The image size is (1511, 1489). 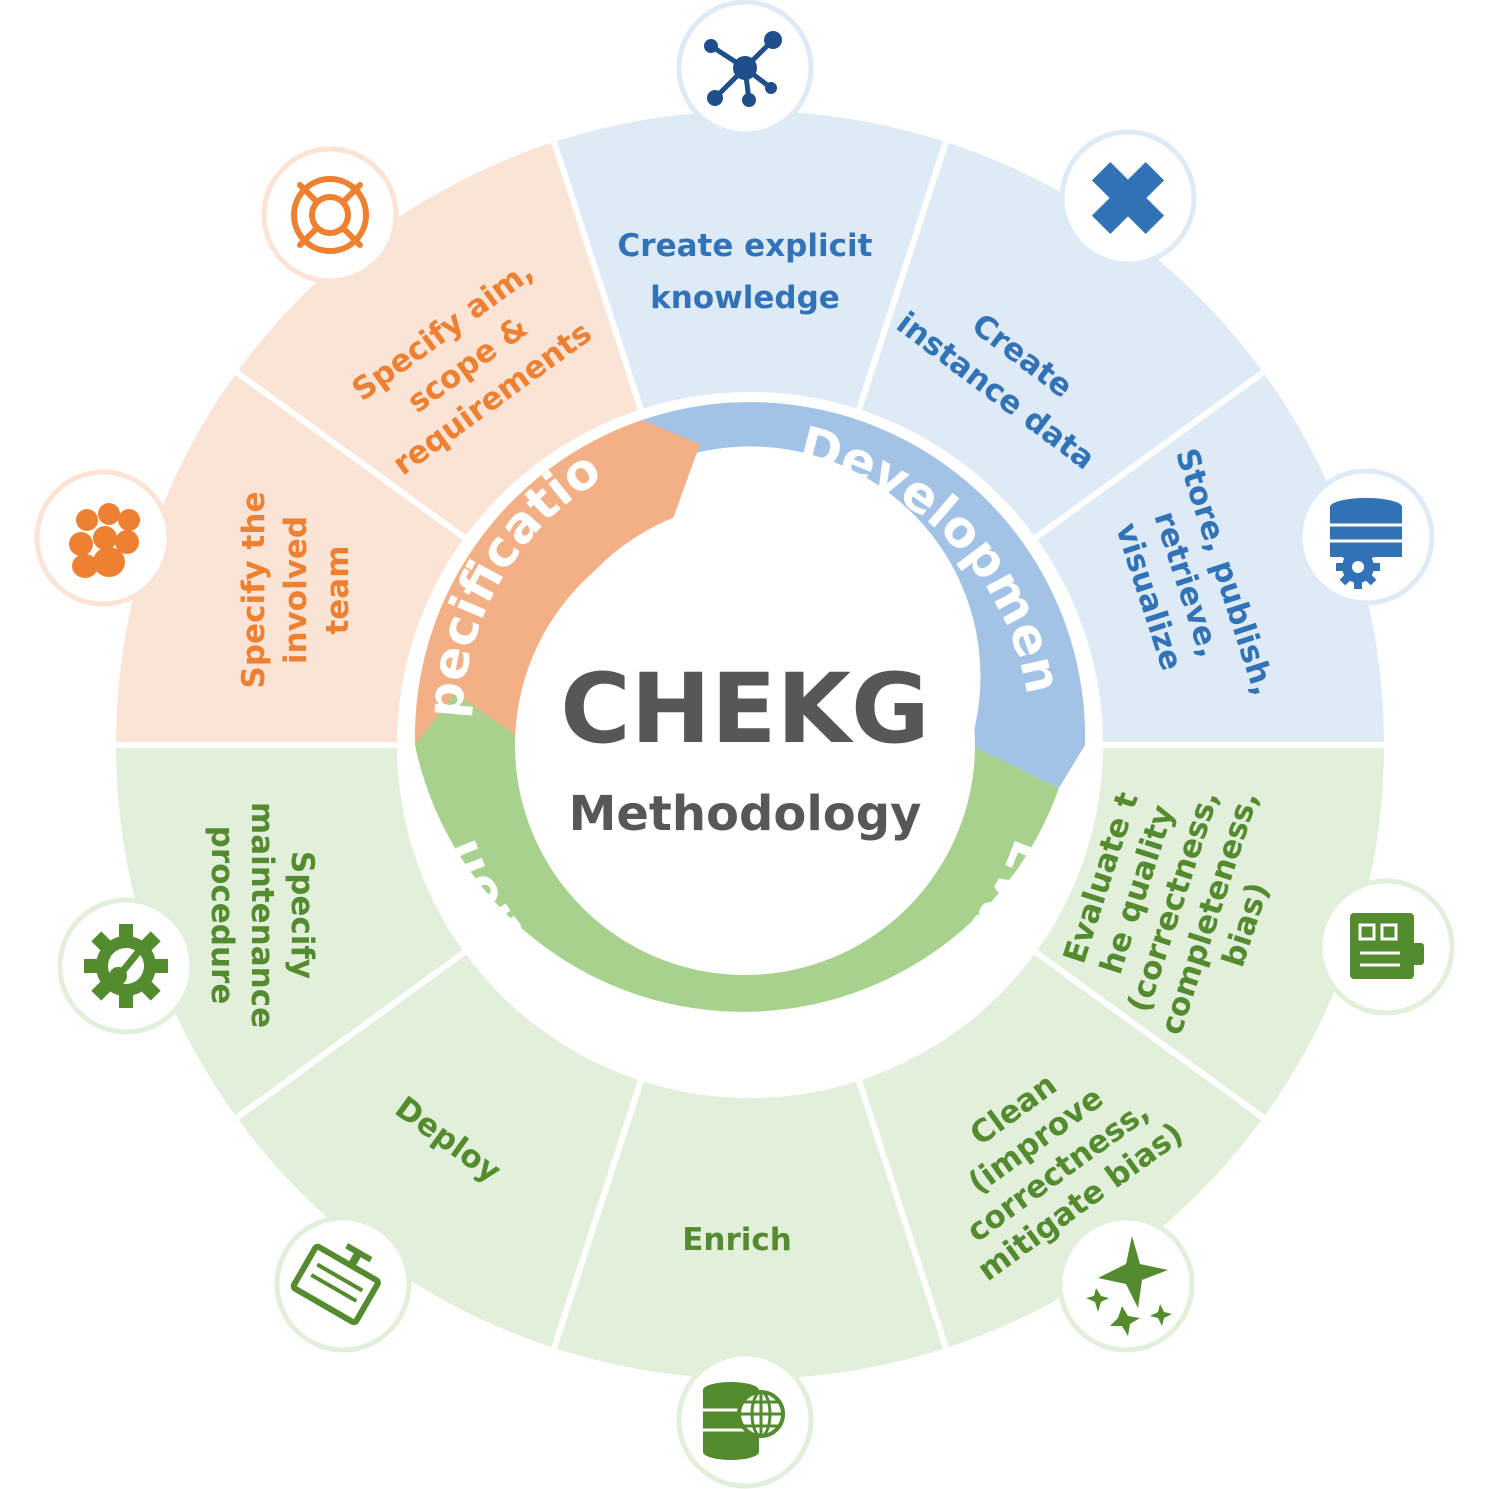 I want to click on target-icon, so click(x=330, y=215).